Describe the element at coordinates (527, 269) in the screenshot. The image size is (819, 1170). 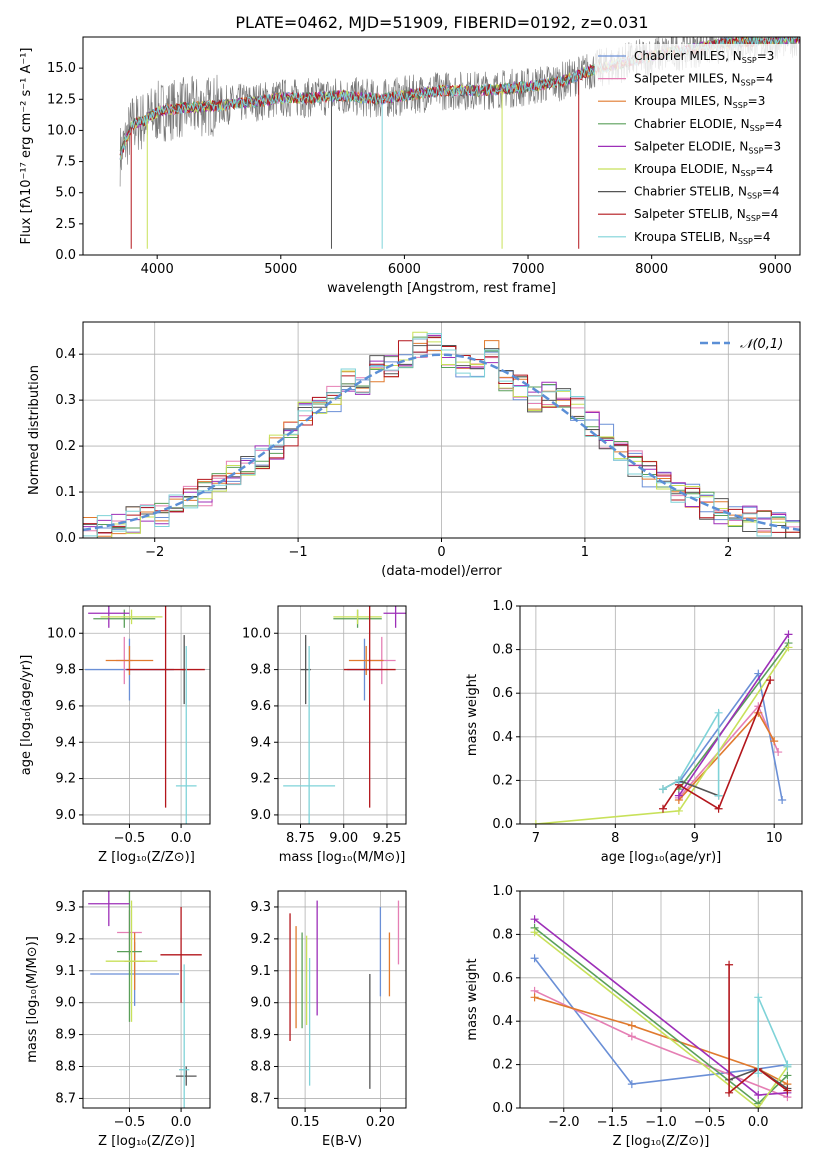
I see `x-tick-label: 7000` at that location.